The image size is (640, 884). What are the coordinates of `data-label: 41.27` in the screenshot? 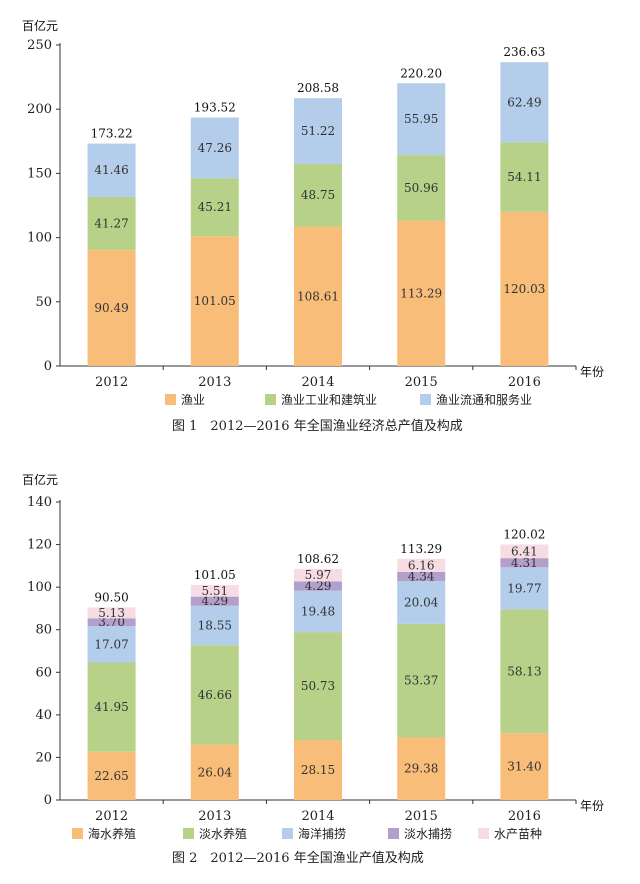 It's located at (111, 223).